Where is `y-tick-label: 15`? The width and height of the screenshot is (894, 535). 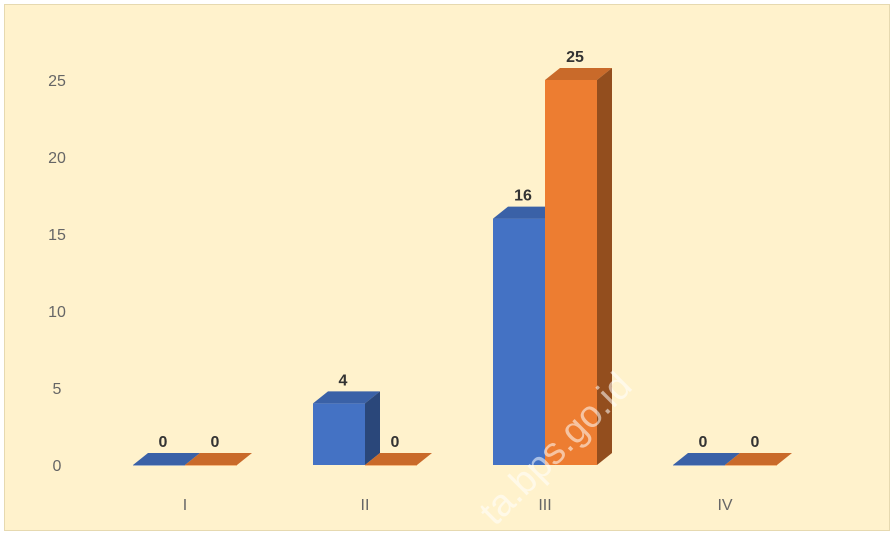 y-tick-label: 15 is located at coordinates (57, 235).